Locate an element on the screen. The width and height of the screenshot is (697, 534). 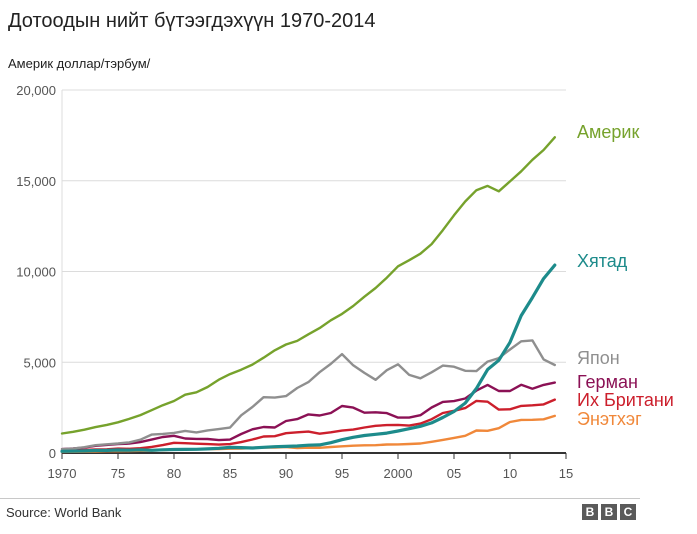
x-tick-label: 95 is located at coordinates (342, 473).